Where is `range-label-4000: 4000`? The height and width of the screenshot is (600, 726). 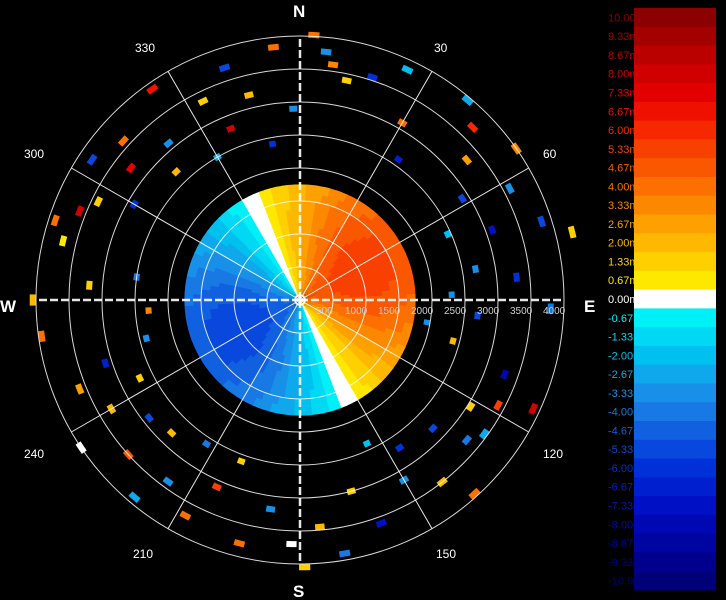
range-label-4000: 4000 is located at coordinates (554, 311).